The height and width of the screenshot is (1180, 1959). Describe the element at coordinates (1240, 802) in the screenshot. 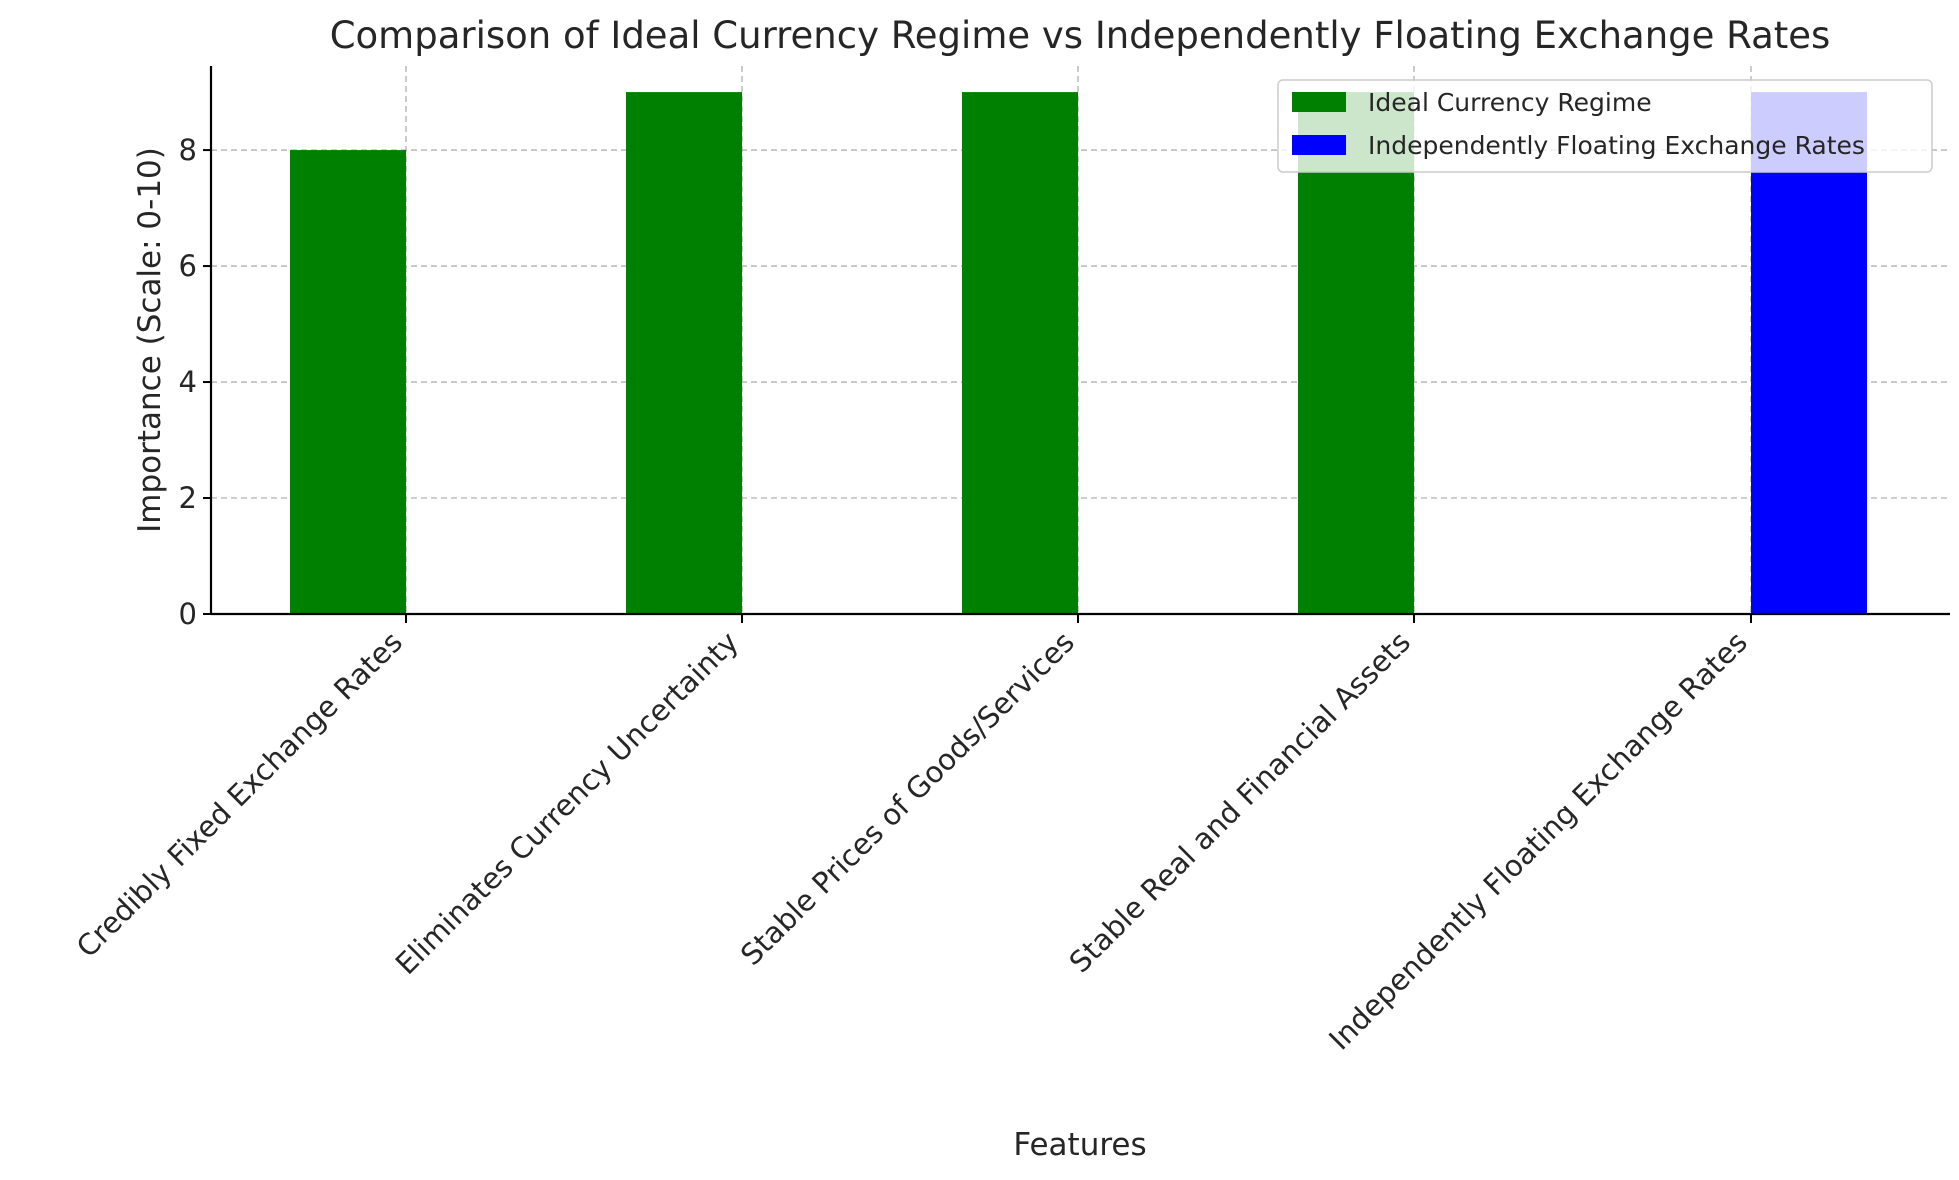

I see `x-tick-label: Stable Real and Financial Assets` at that location.